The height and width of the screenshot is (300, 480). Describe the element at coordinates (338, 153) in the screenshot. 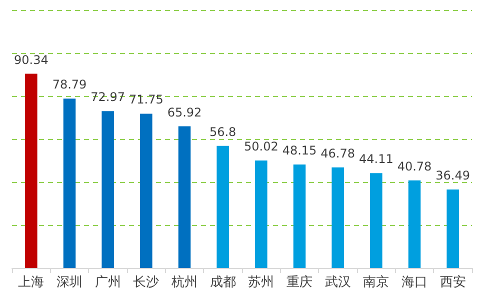

I see `data-label: 46.78` at that location.